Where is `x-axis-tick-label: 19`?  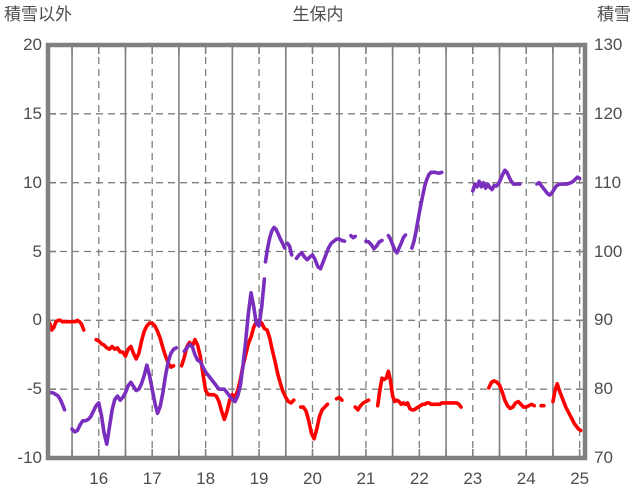 x-axis-tick-label: 19 is located at coordinates (259, 478).